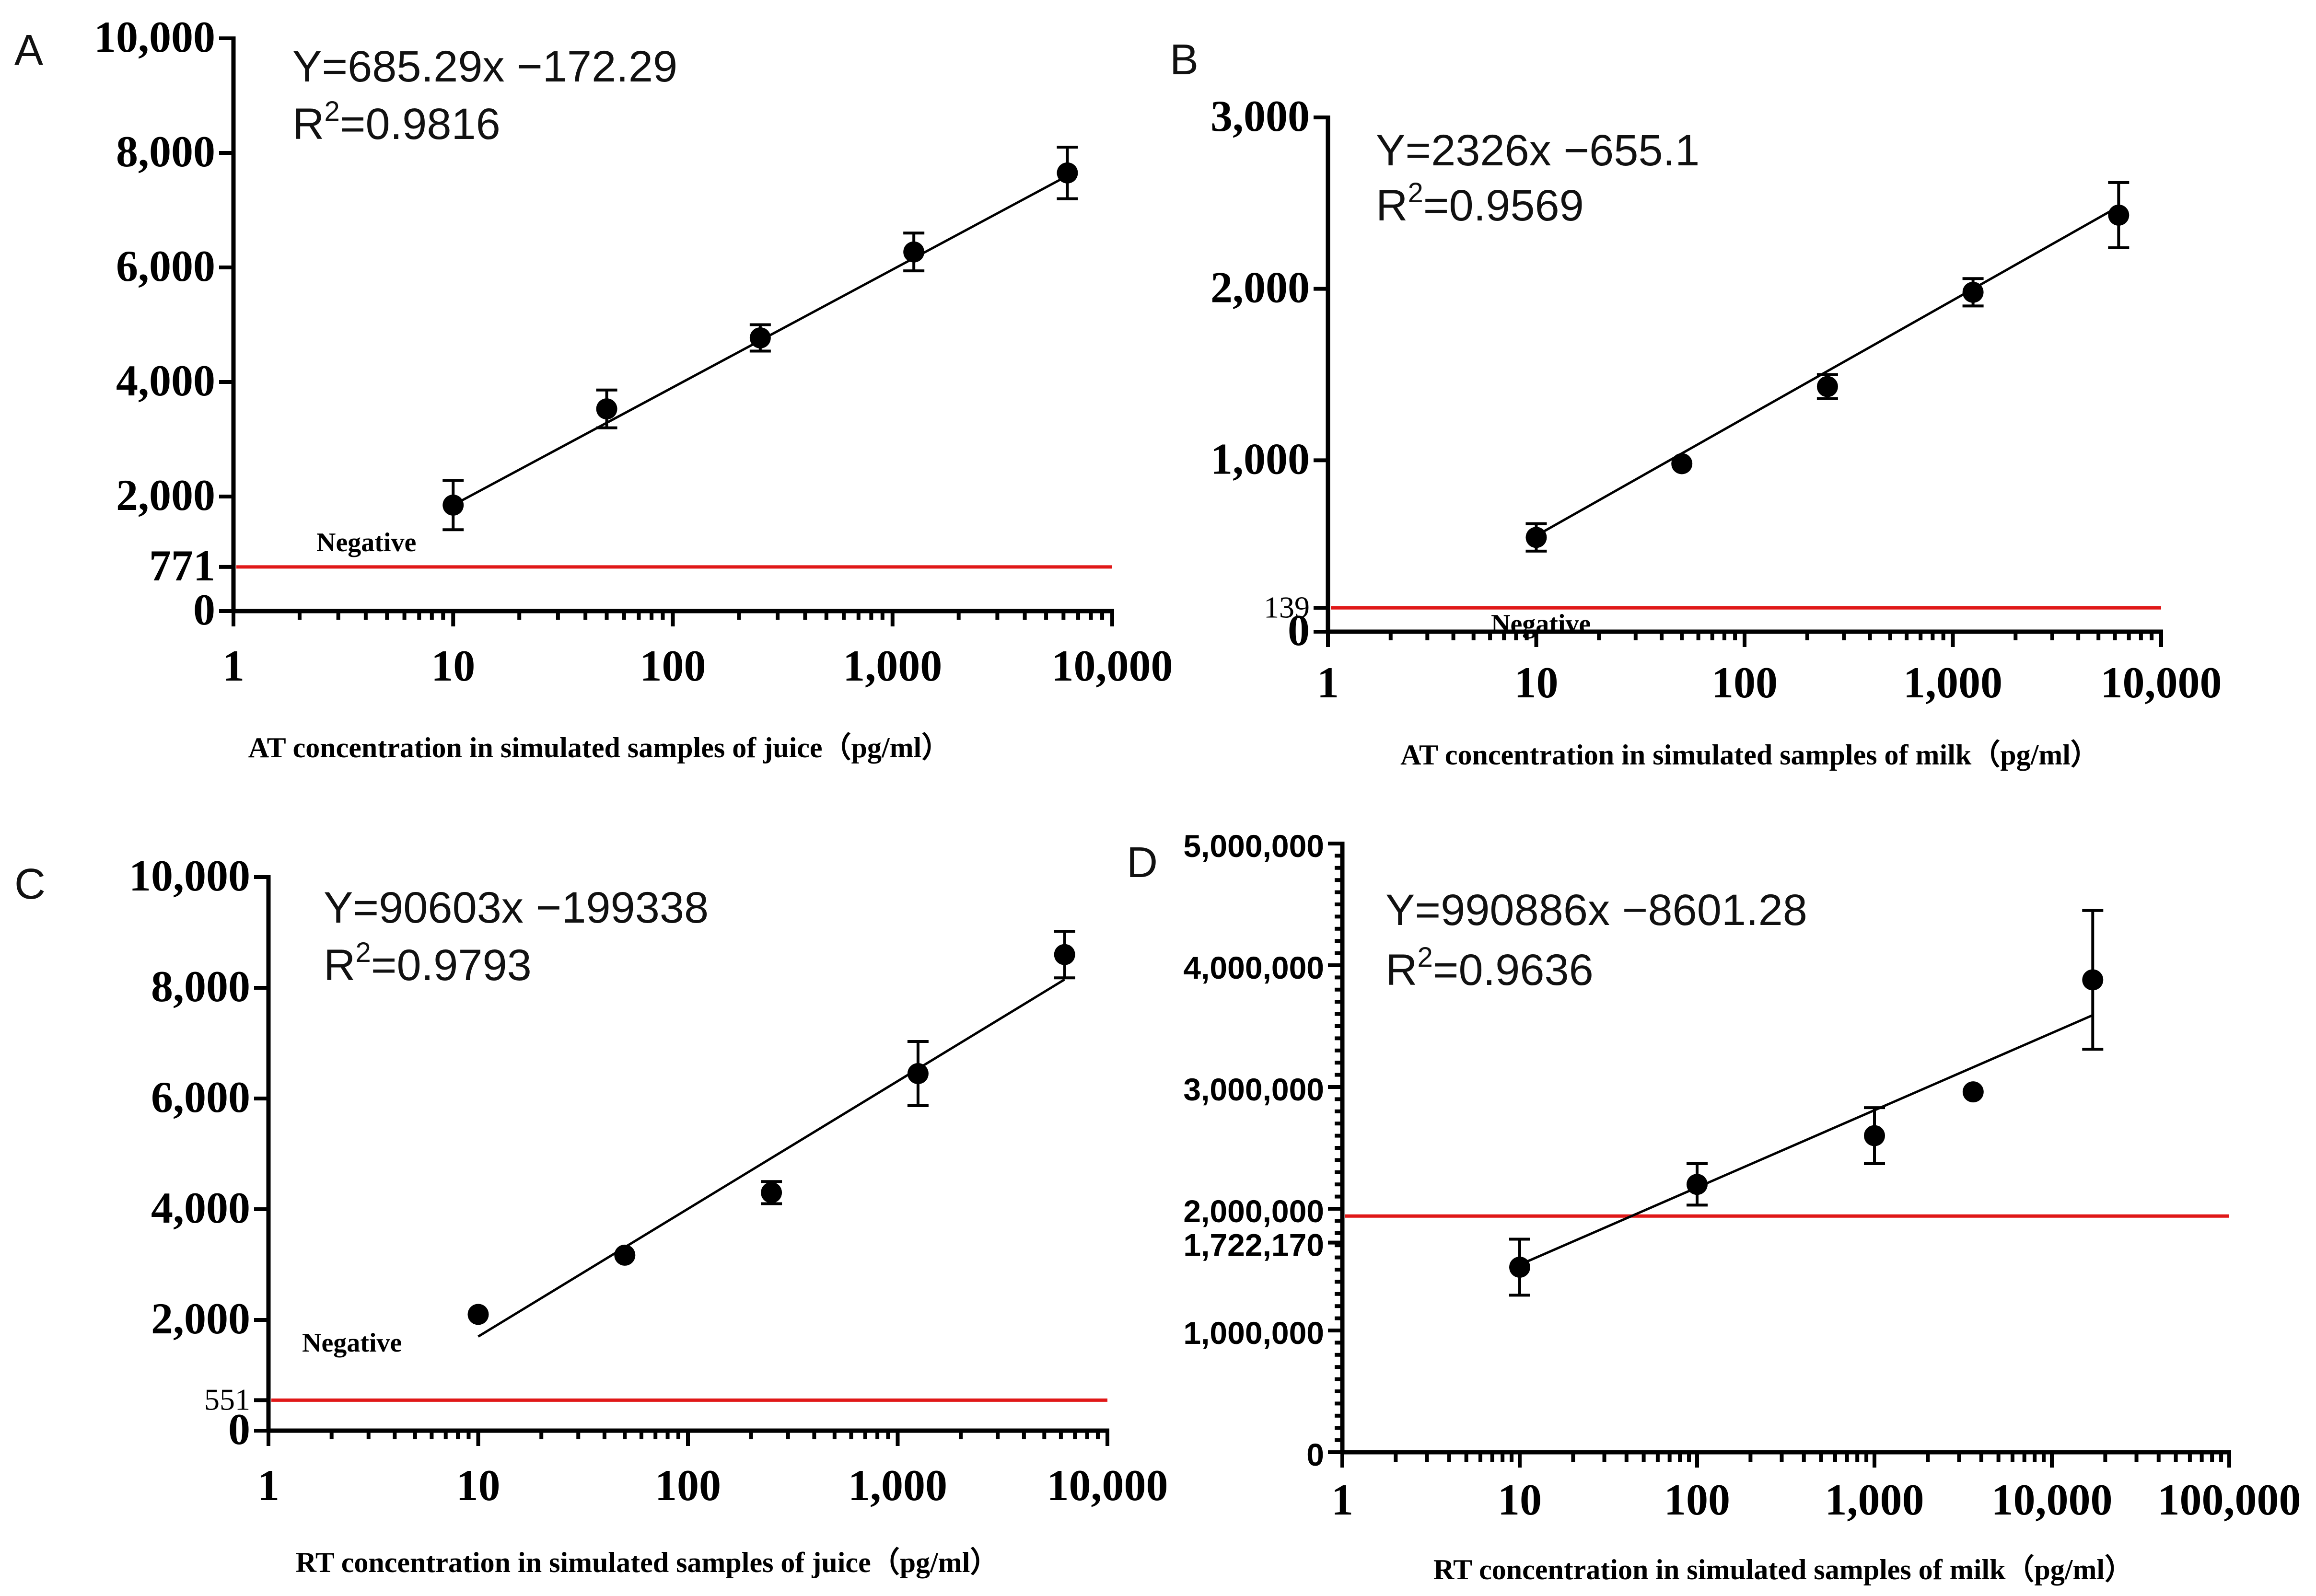  I want to click on r-squared: R2=0.9793, so click(428, 963).